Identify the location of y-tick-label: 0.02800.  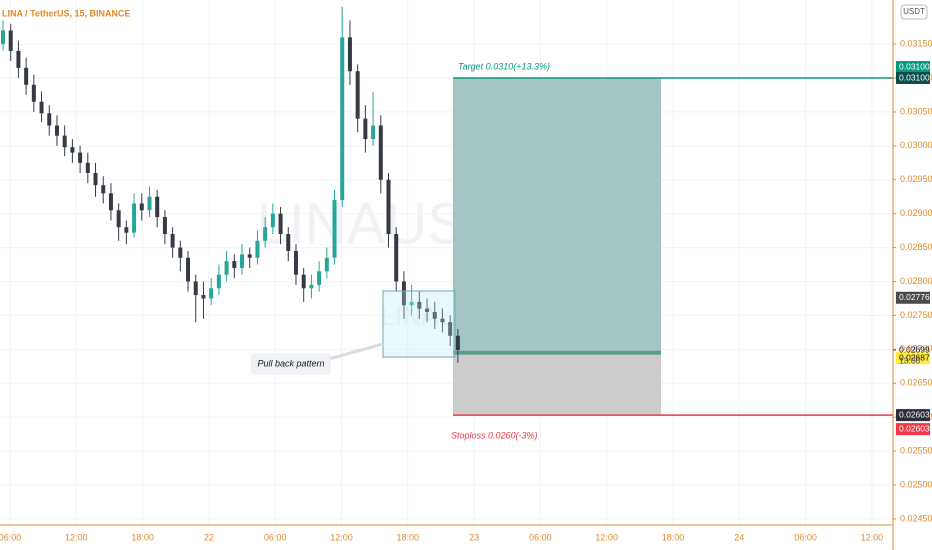
(916, 281).